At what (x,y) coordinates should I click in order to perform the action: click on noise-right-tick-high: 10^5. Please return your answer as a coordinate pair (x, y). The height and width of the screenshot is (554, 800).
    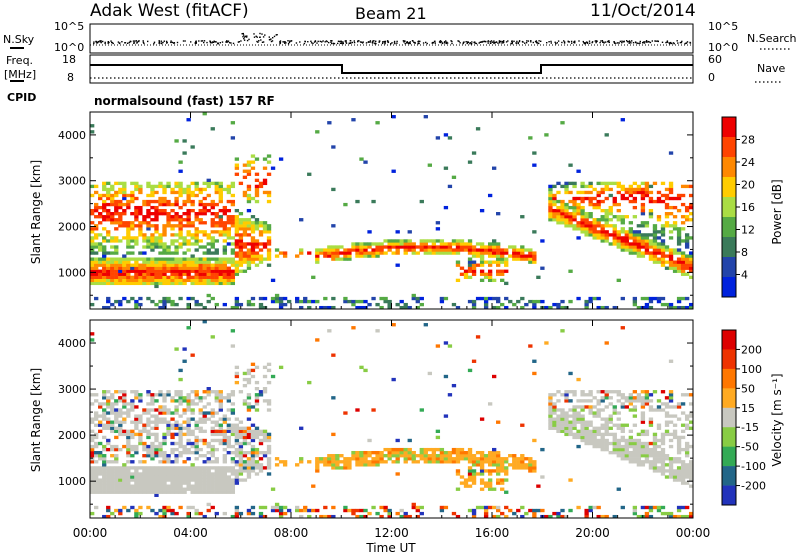
    Looking at the image, I should click on (723, 26).